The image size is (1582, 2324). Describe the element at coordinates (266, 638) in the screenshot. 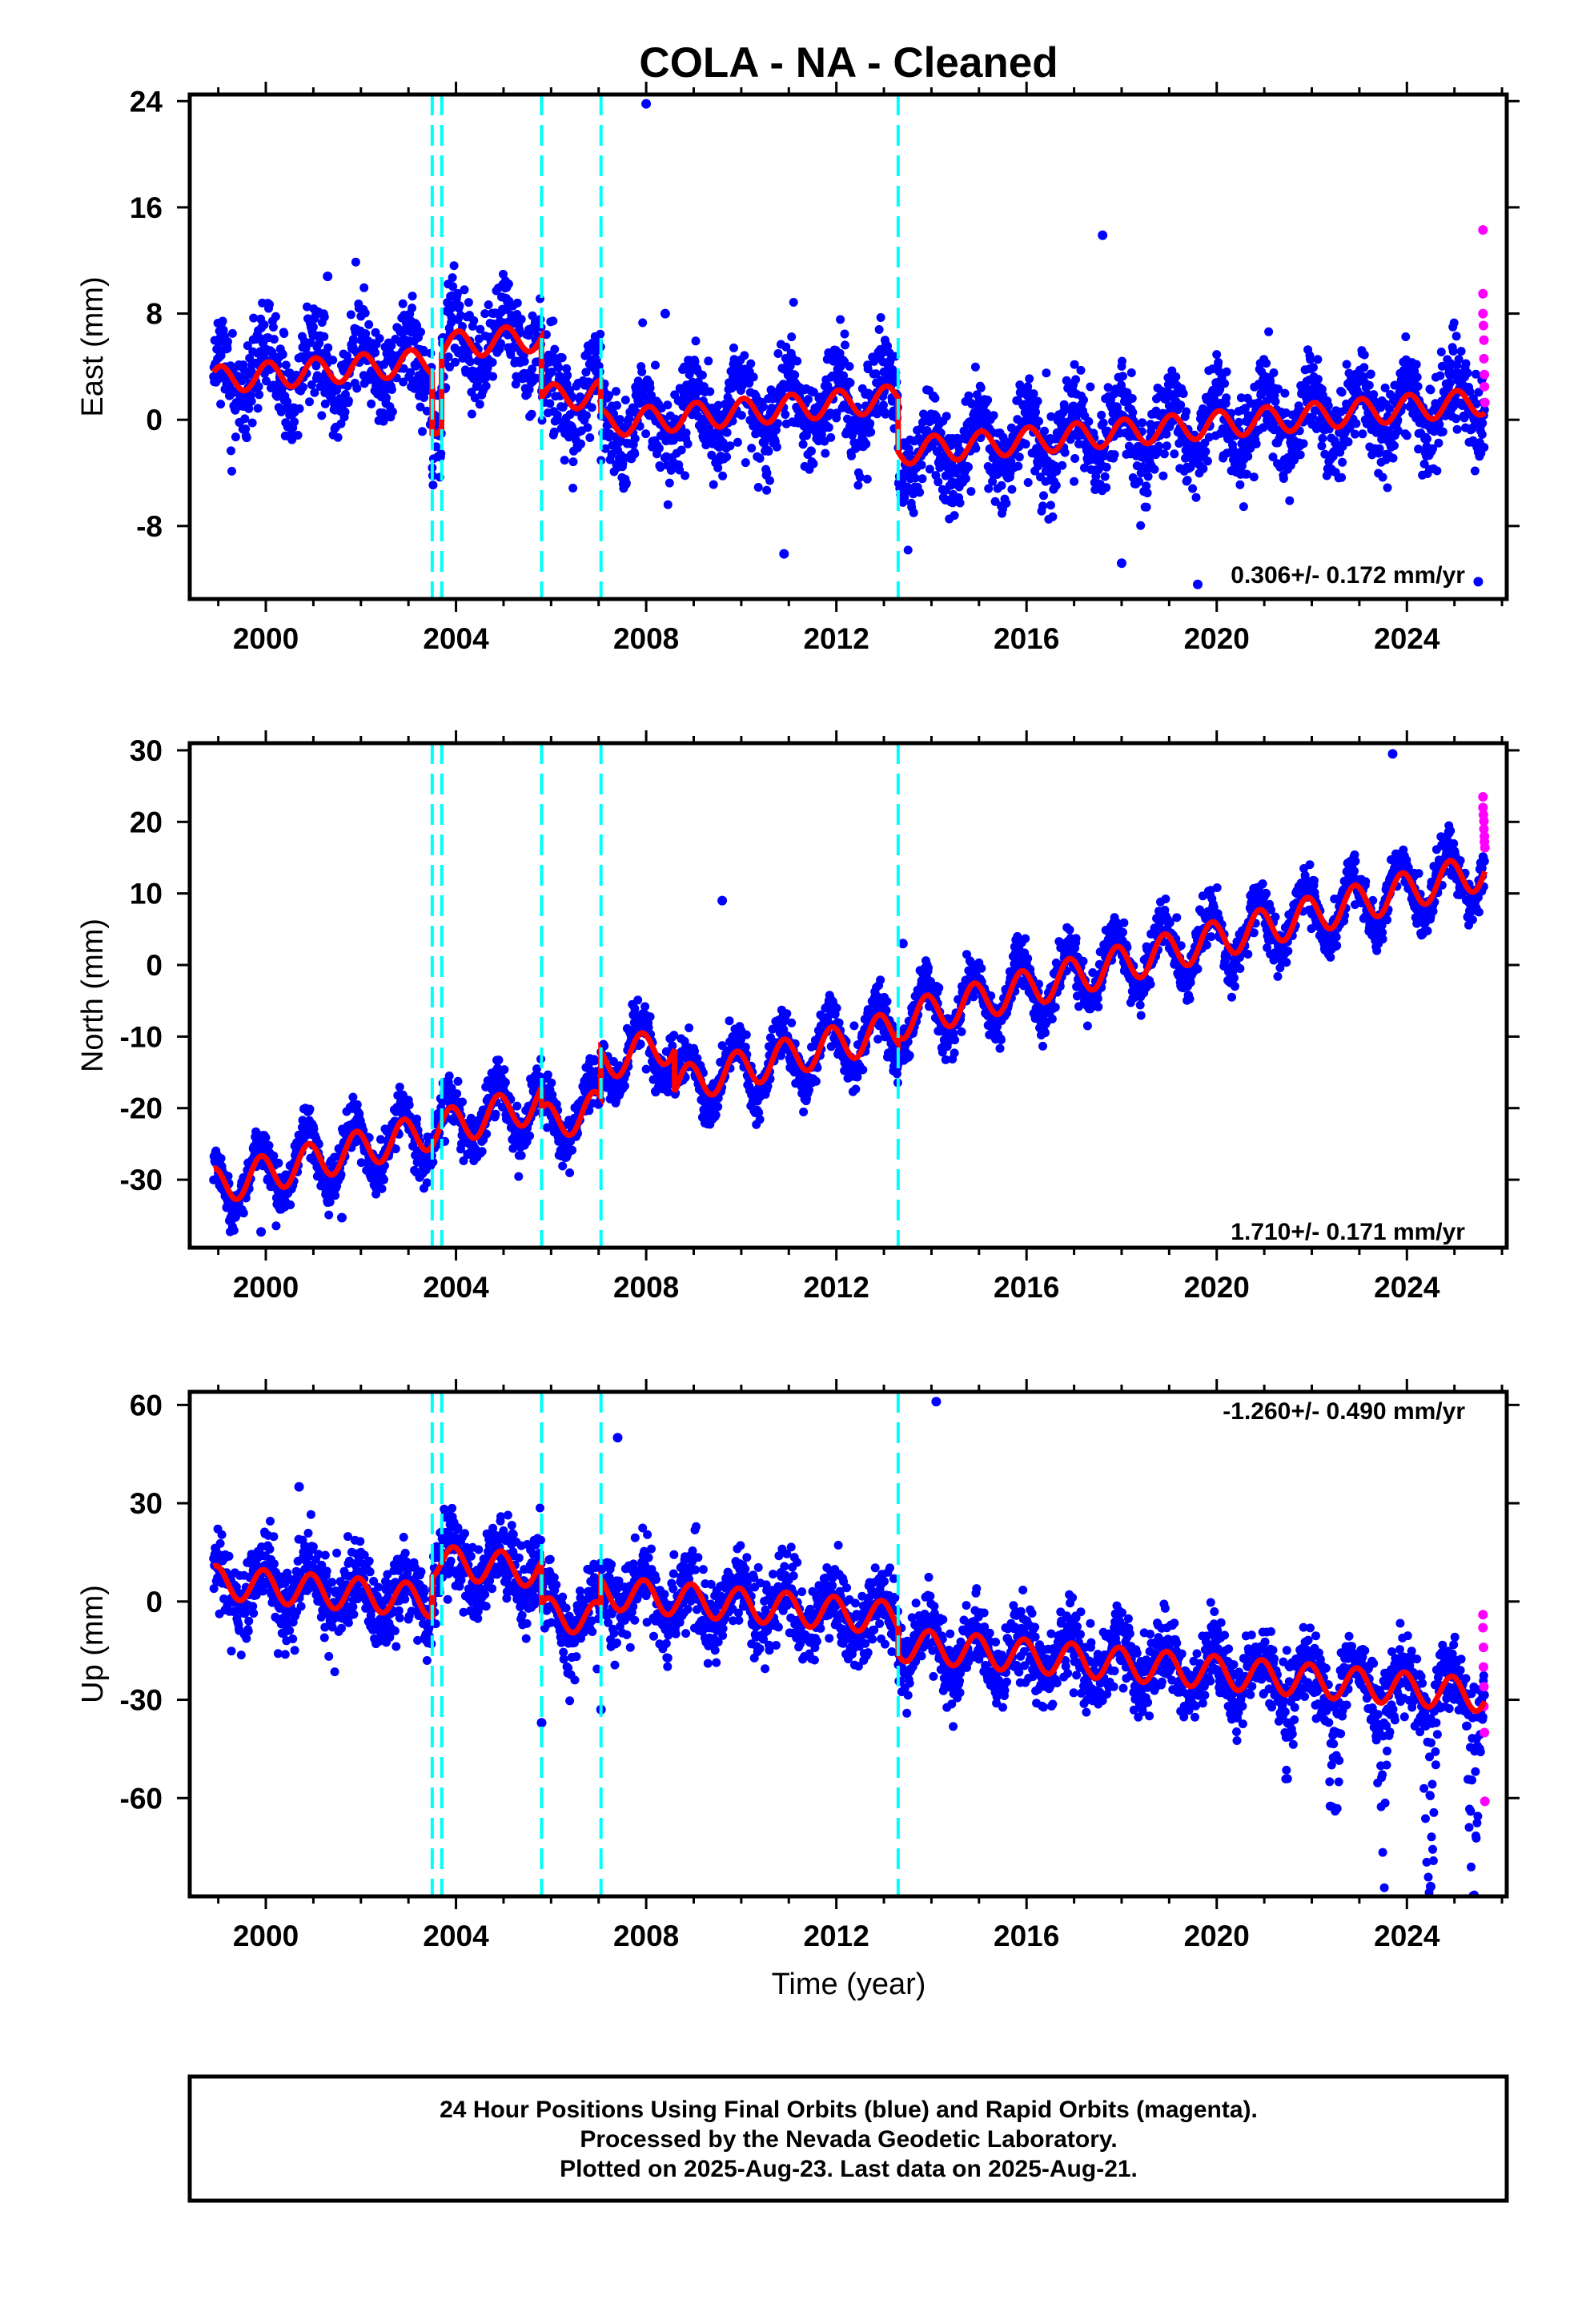

I see `x-tick-label: 2000` at that location.